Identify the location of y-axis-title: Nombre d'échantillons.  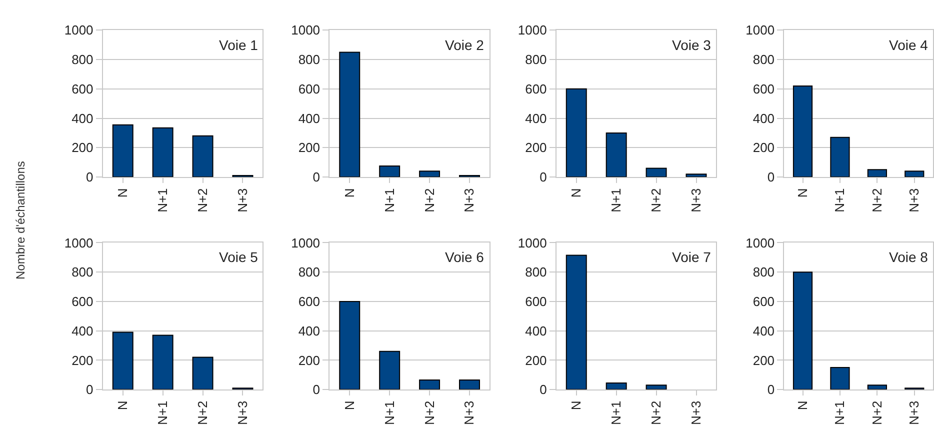
(20, 220).